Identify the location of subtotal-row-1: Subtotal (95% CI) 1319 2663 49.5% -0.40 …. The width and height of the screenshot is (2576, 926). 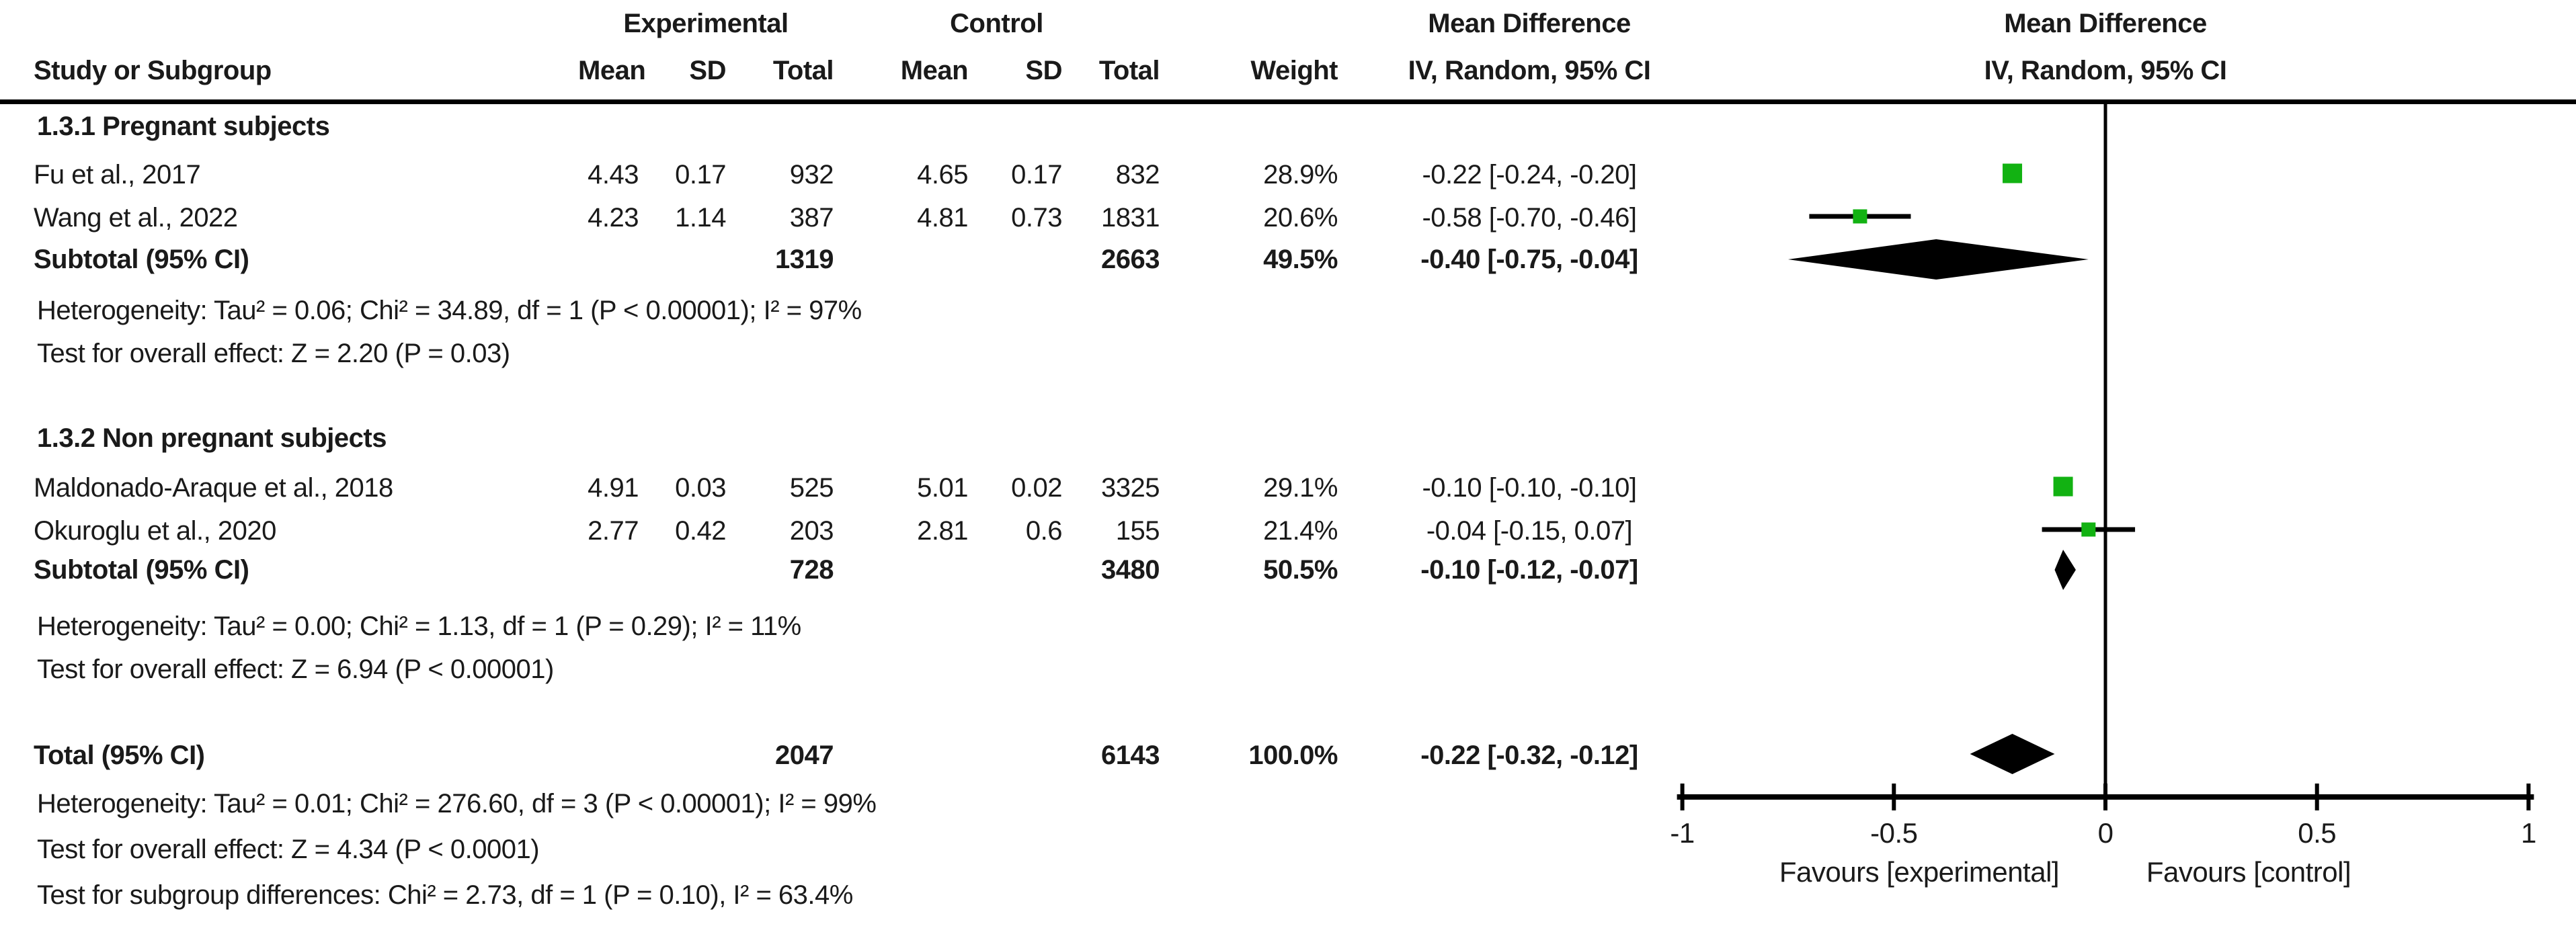
(860, 259).